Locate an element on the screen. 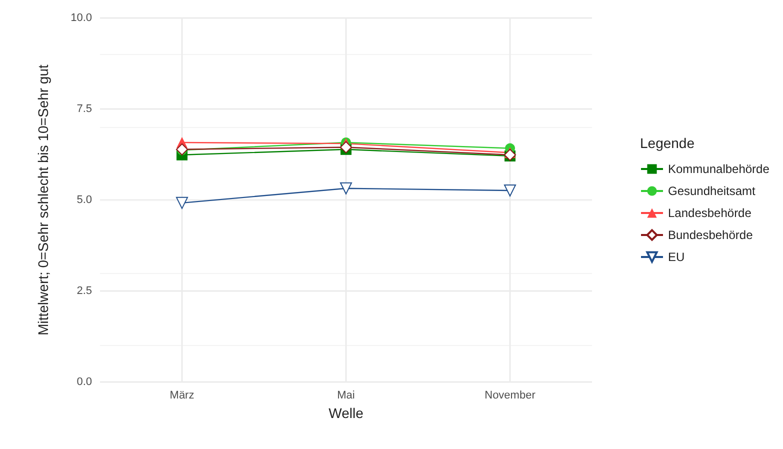 This screenshot has height=449, width=783. x-tick-label: November is located at coordinates (510, 396).